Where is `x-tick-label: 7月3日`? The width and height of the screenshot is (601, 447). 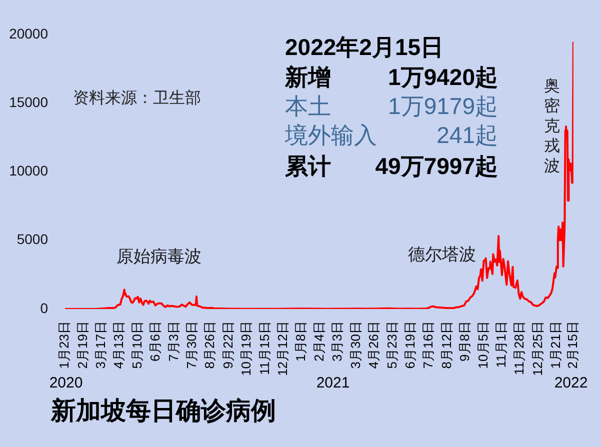 x-tick-label: 7月3日 is located at coordinates (173, 341).